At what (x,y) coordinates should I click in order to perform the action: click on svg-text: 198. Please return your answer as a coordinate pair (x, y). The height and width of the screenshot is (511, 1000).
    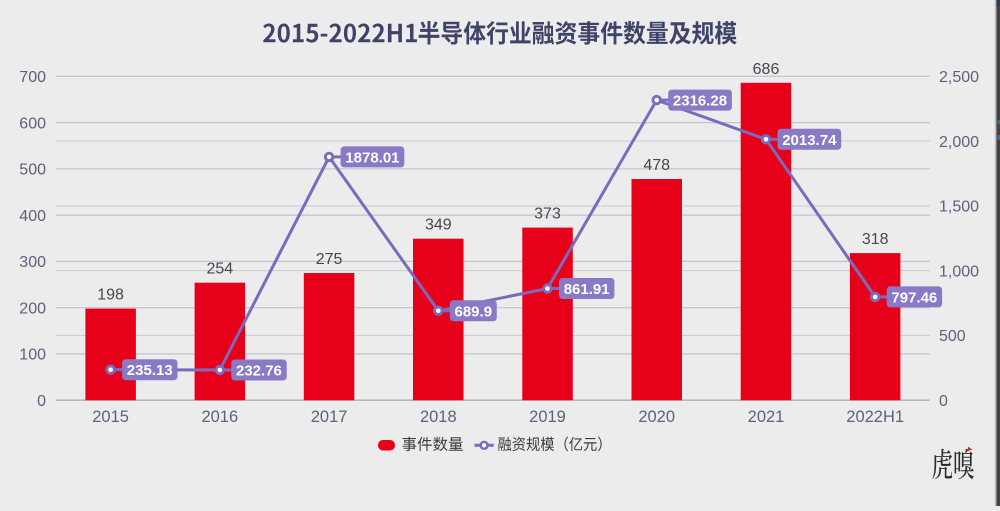
    Looking at the image, I should click on (110, 295).